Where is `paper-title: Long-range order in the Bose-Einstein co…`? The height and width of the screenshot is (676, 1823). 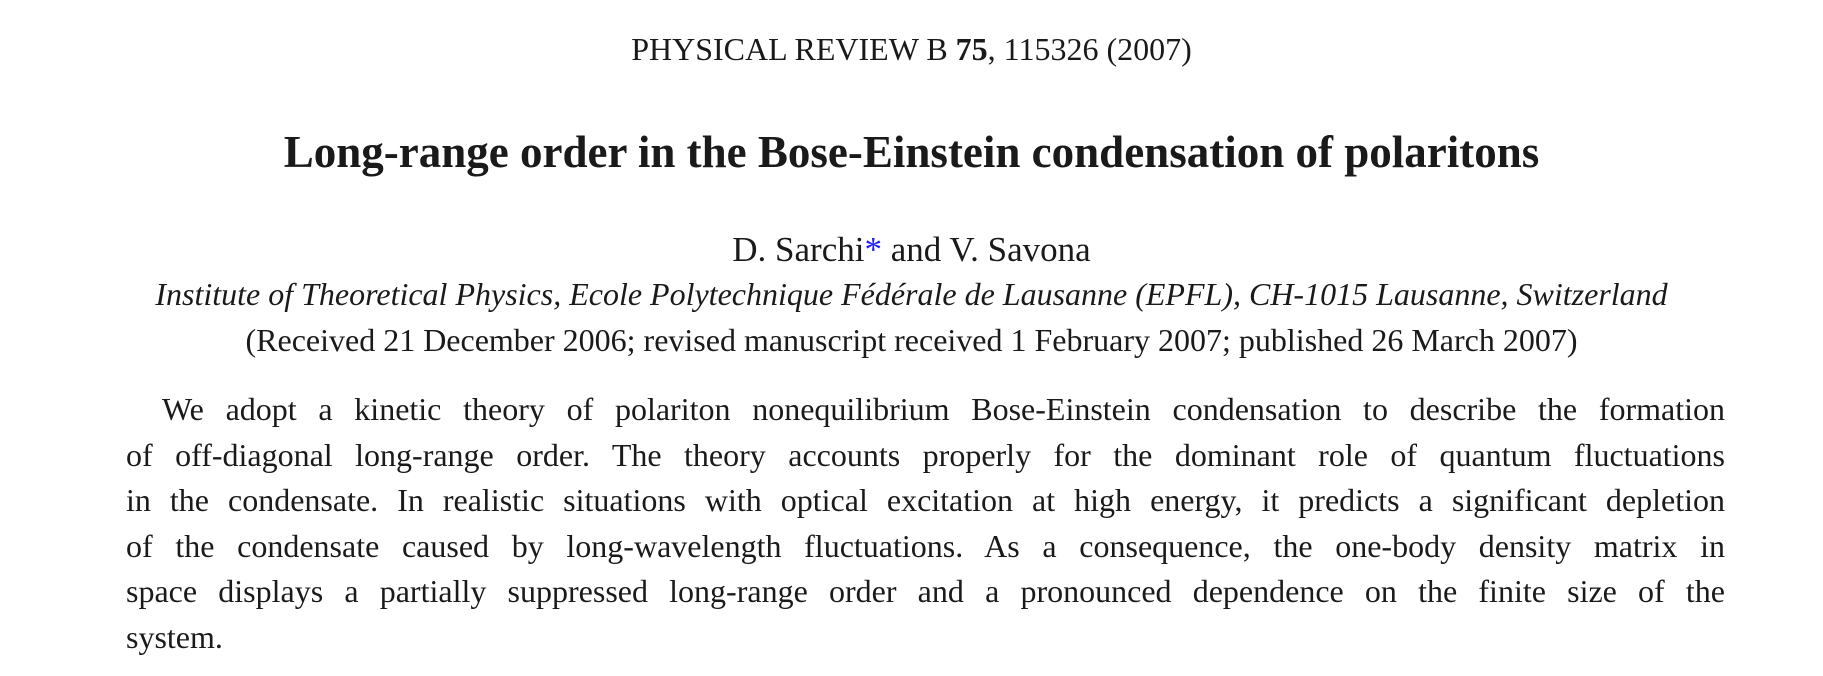
paper-title: Long-range order in the Bose-Einstein co… is located at coordinates (911, 152).